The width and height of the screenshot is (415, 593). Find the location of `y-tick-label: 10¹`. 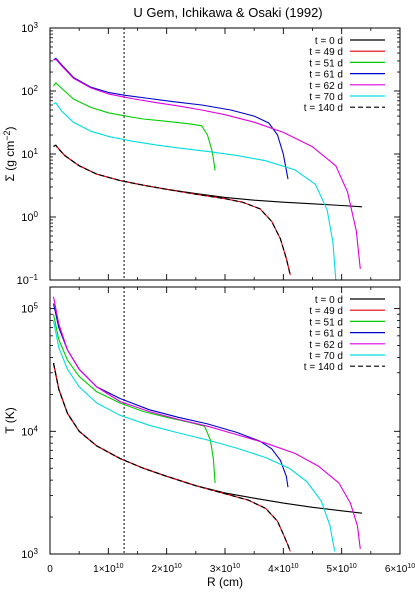

y-tick-label: 10¹ is located at coordinates (29, 154).